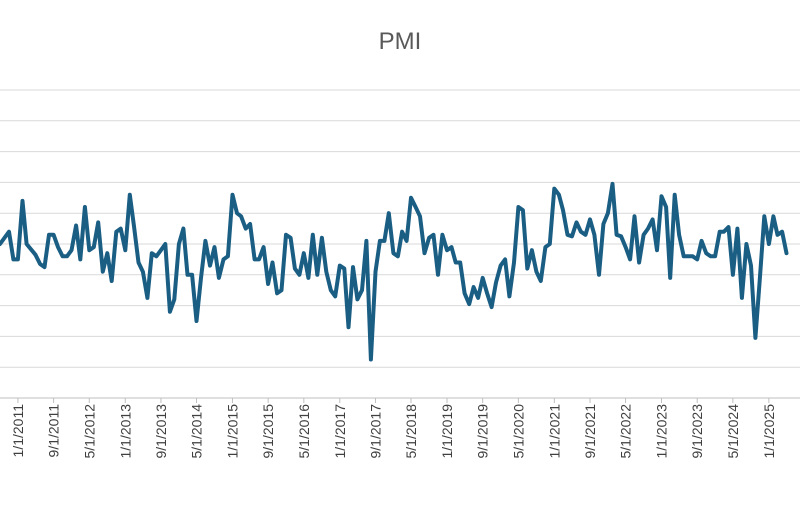 This screenshot has width=800, height=511. I want to click on x-tick-label: 1/1/2019, so click(447, 431).